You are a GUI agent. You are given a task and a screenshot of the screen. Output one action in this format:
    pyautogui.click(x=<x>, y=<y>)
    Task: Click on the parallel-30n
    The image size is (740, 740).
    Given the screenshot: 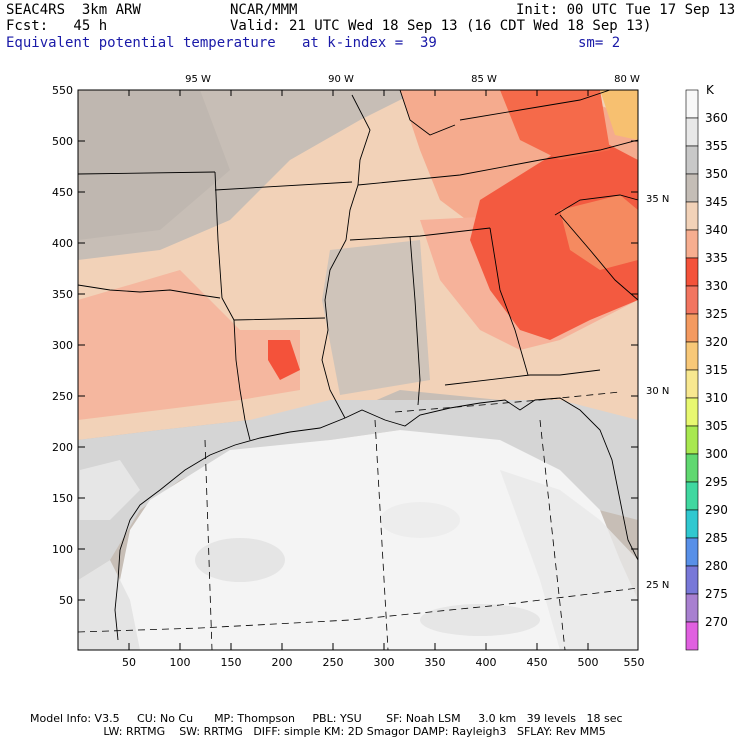 What is the action you would take?
    pyautogui.click(x=507, y=402)
    